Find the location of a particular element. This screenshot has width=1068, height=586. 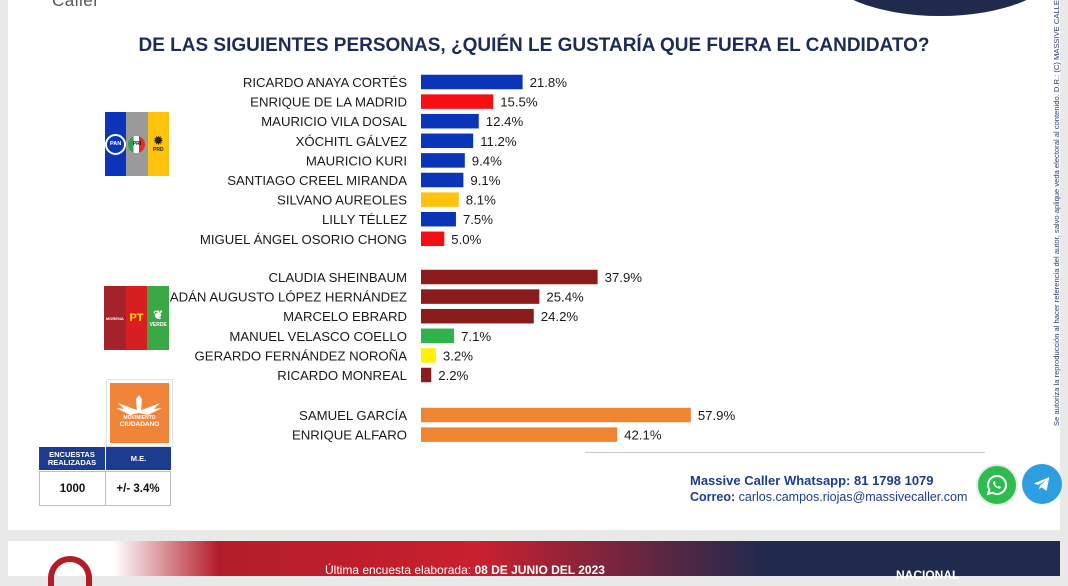

movimiento-ciudadano-logo: MOVIMIENTO CIUDADANO is located at coordinates (139, 413).